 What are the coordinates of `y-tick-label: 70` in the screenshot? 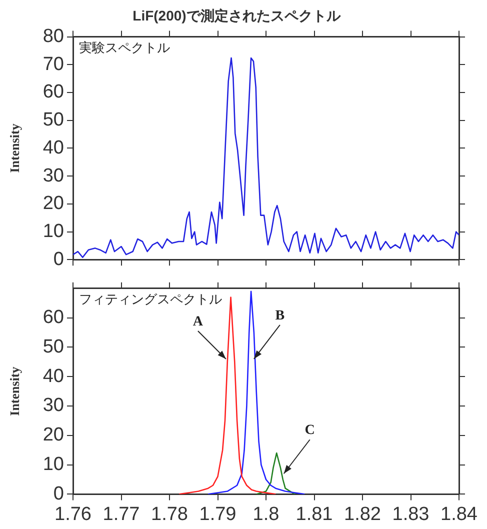 It's located at (53, 64).